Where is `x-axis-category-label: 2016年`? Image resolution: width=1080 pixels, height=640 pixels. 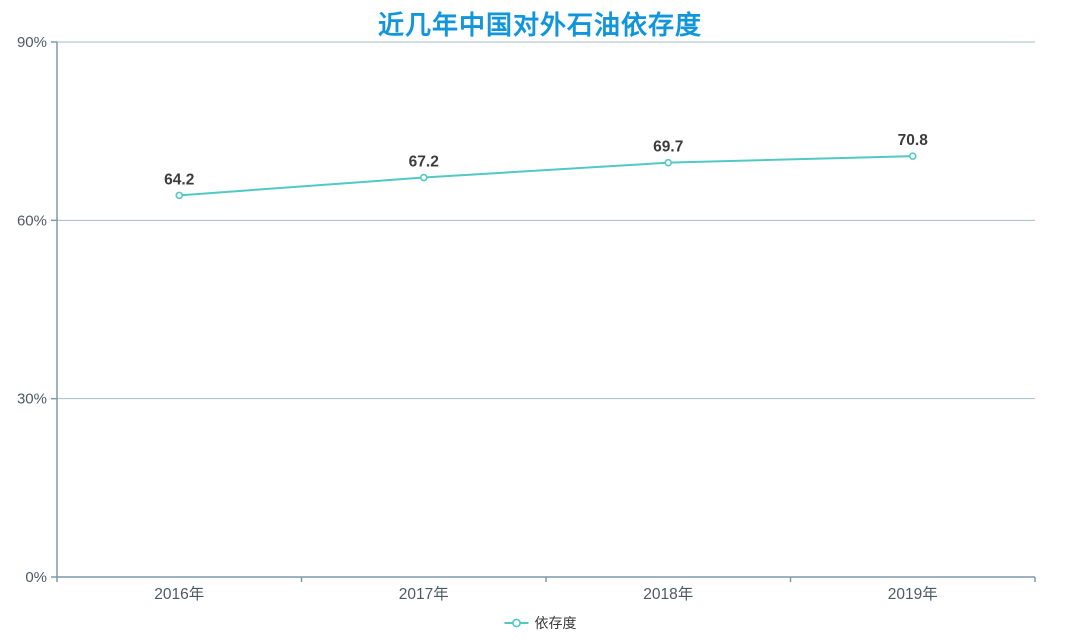 x-axis-category-label: 2016年 is located at coordinates (179, 594).